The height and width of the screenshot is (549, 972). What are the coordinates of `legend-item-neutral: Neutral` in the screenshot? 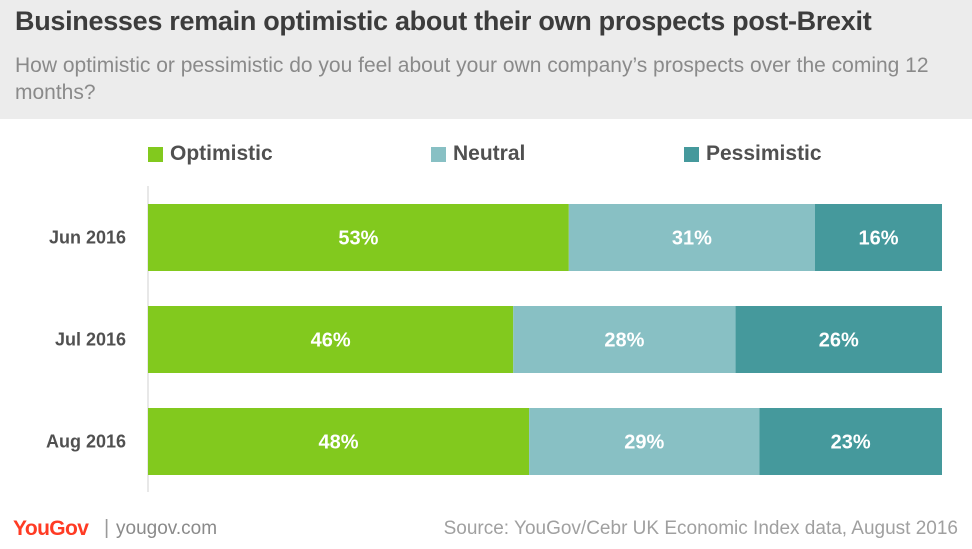 It's located at (478, 154).